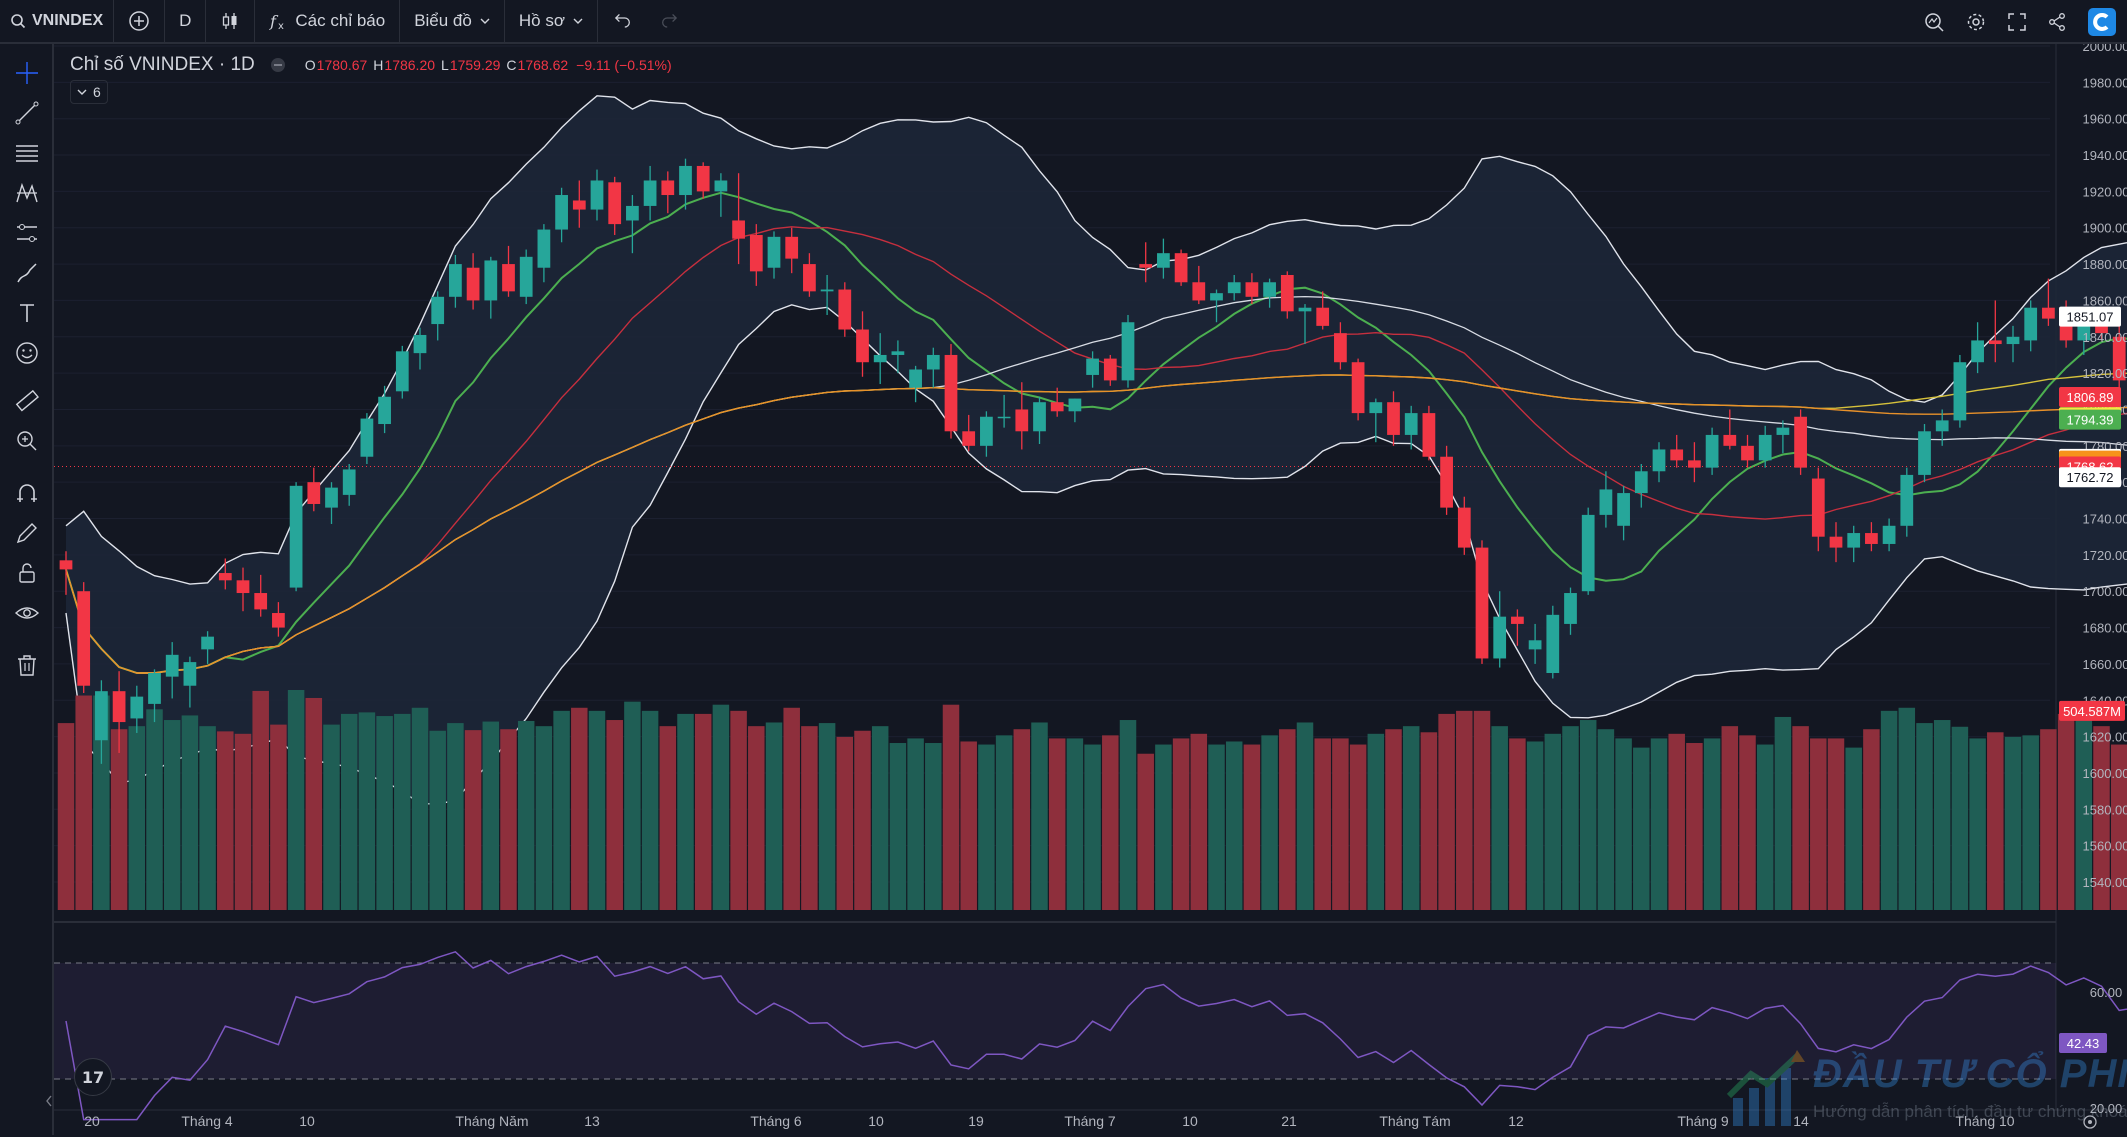 This screenshot has width=2127, height=1137. What do you see at coordinates (278, 65) in the screenshot?
I see `market-status-icon` at bounding box center [278, 65].